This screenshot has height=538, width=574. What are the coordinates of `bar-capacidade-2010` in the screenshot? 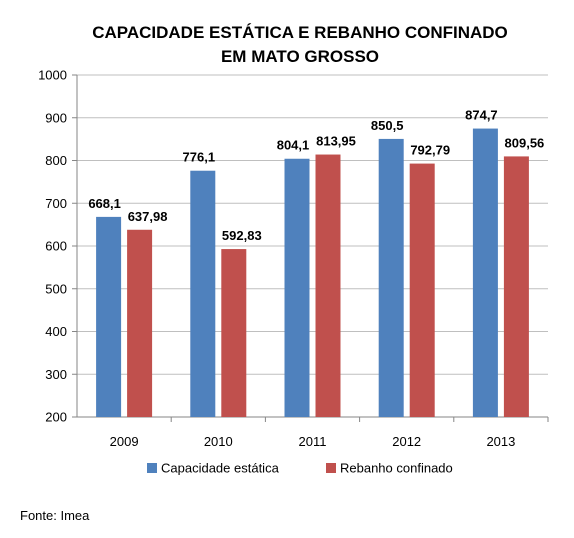 It's located at (203, 293).